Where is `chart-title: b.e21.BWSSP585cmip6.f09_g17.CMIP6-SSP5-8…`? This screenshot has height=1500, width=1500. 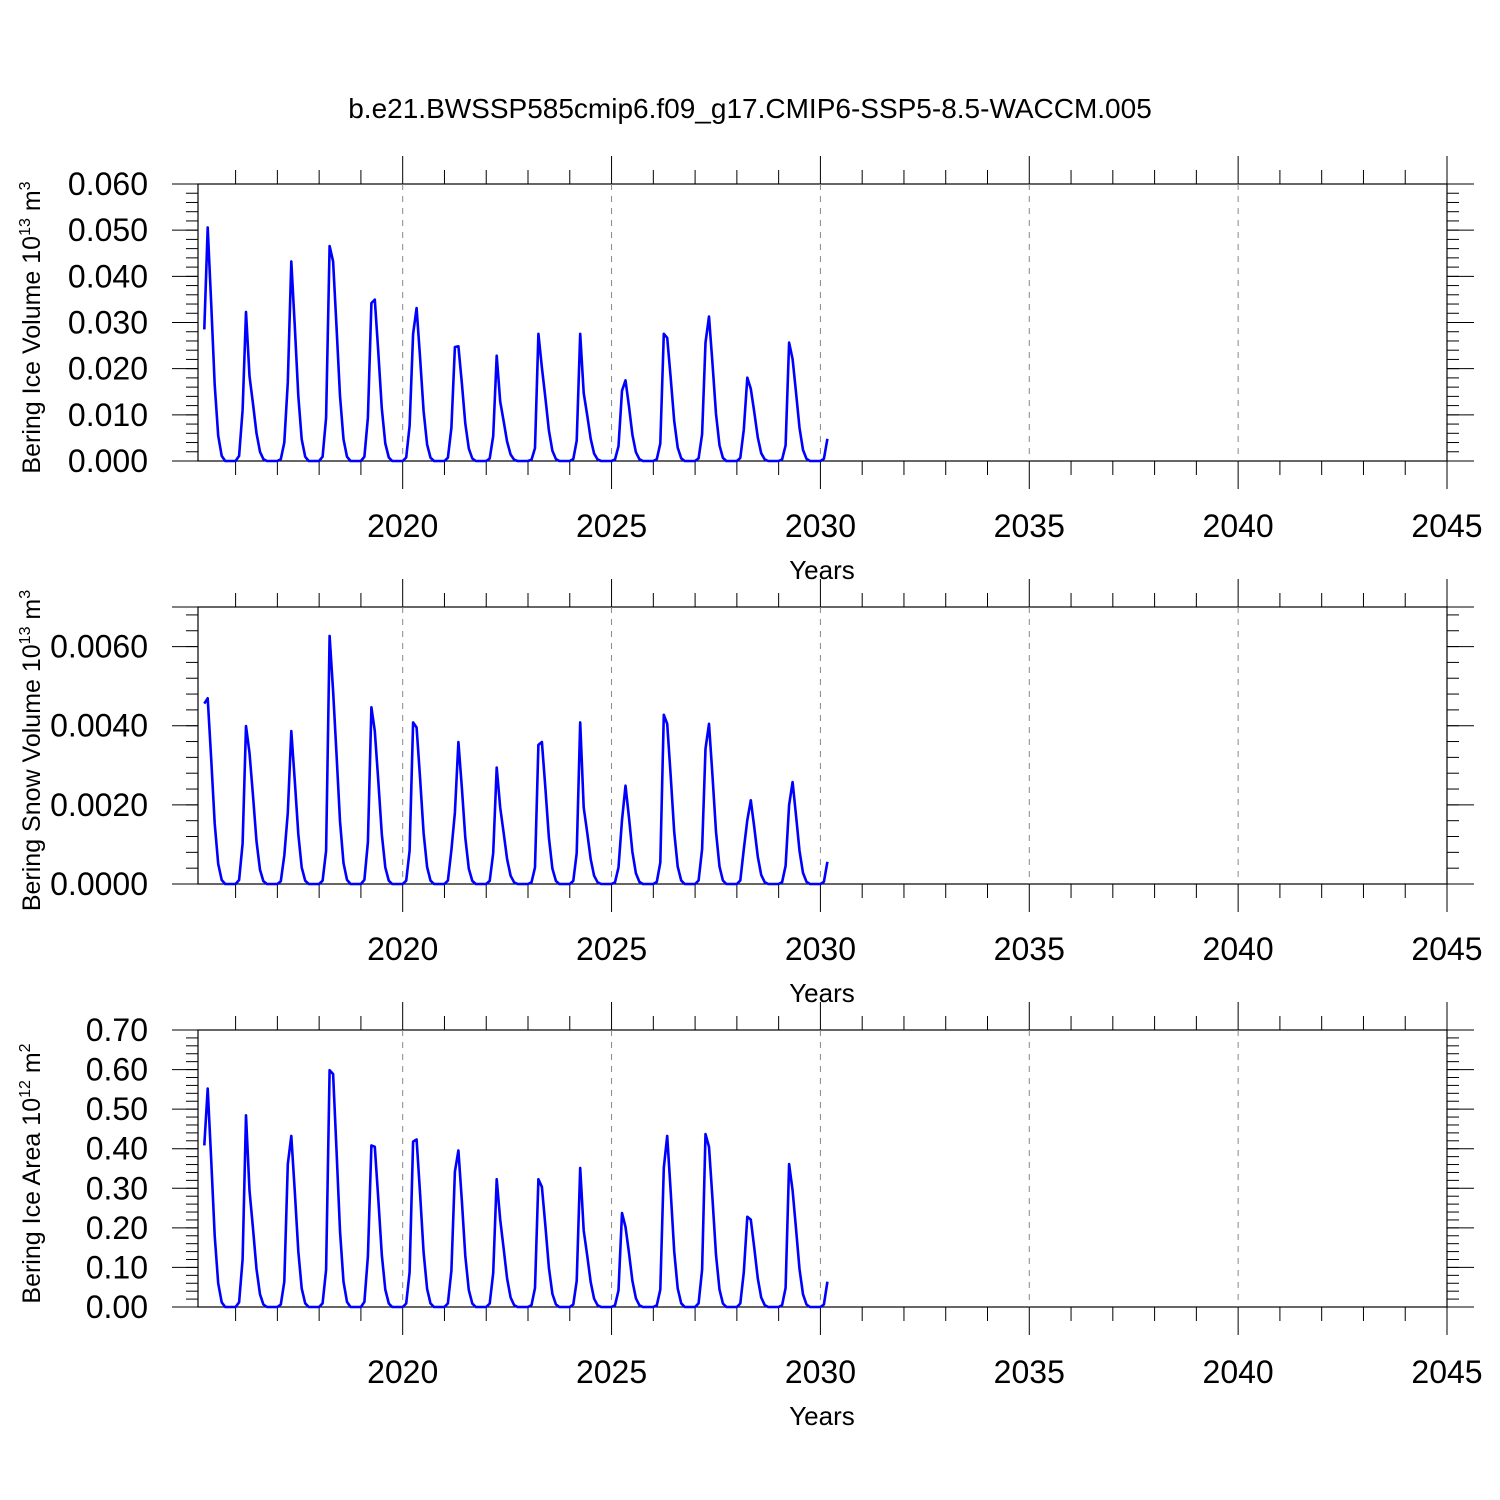 chart-title: b.e21.BWSSP585cmip6.f09_g17.CMIP6-SSP5-8… is located at coordinates (750, 108).